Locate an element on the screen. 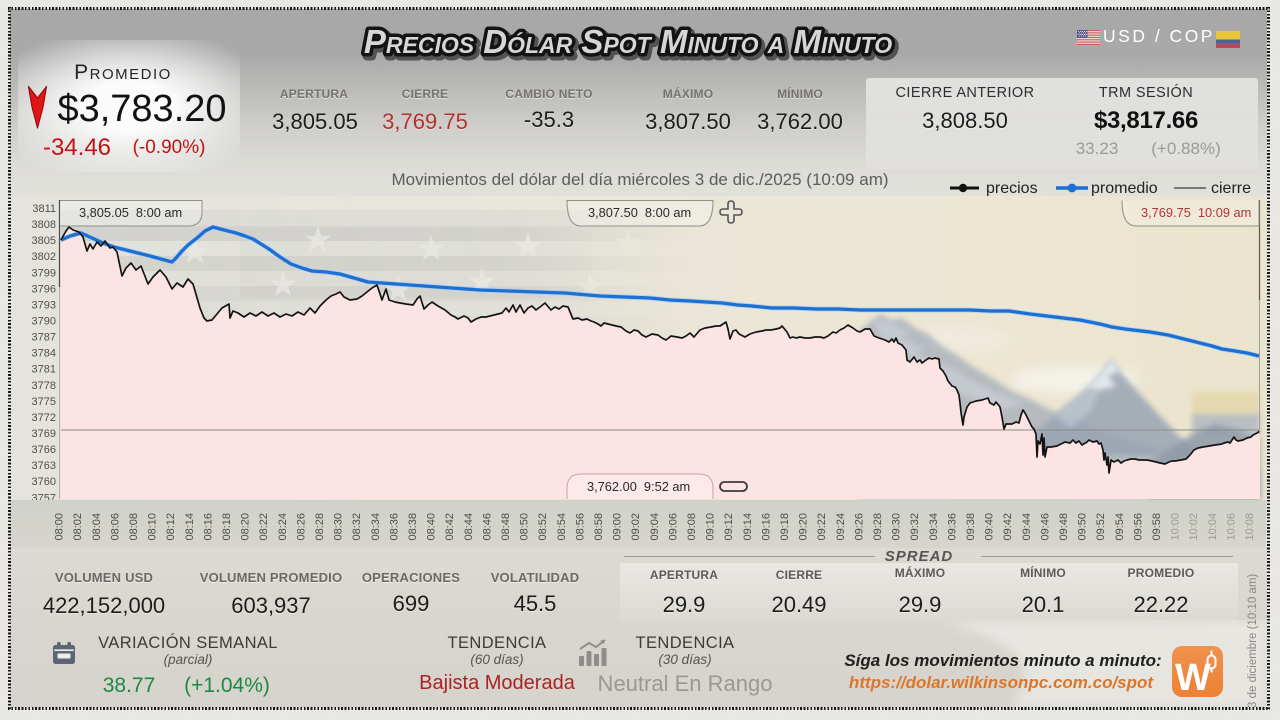  svg-text: 08:18 is located at coordinates (227, 527).